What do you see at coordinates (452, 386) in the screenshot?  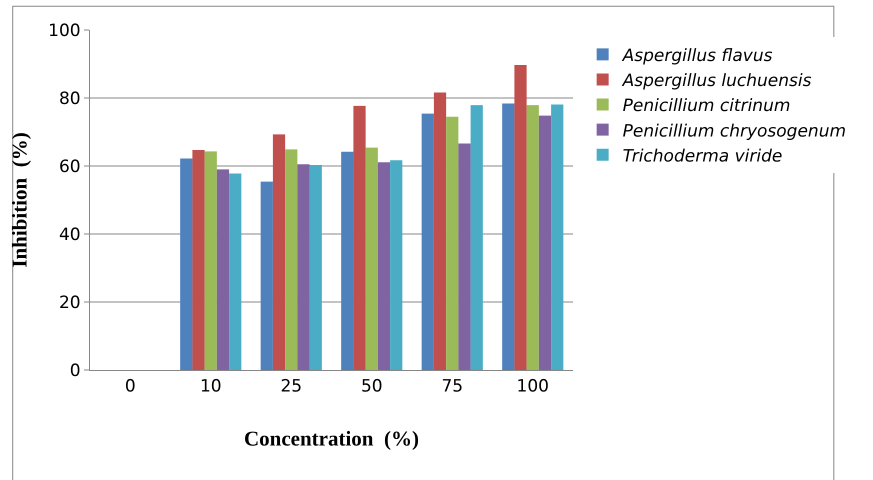 I see `x-tick-label: 75` at bounding box center [452, 386].